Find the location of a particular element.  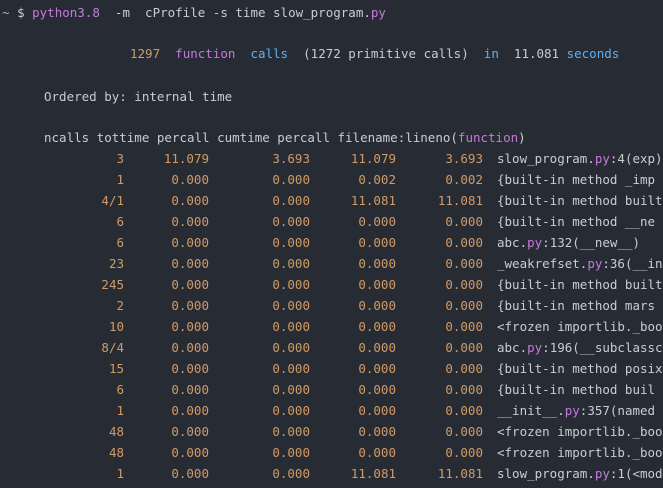

filename-cell: {built-in method buil is located at coordinates (576, 390).